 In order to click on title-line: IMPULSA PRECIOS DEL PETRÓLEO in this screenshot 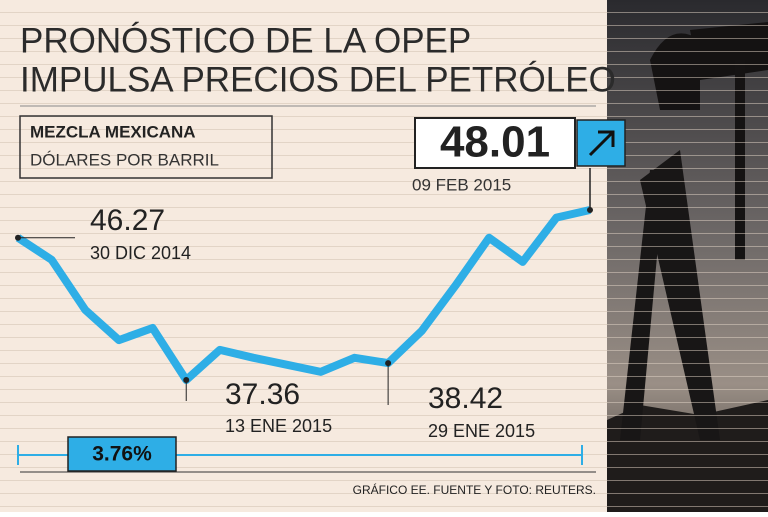, I will do `click(318, 79)`.